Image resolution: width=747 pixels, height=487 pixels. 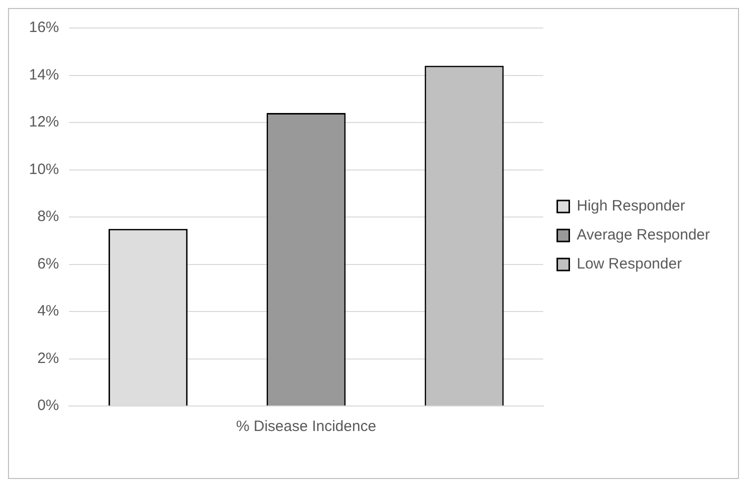 What do you see at coordinates (48, 217) in the screenshot?
I see `y-tick-label: 8%` at bounding box center [48, 217].